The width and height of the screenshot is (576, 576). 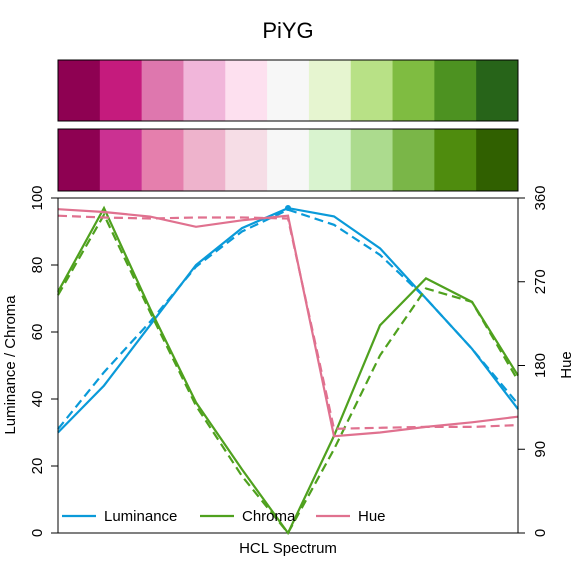 I want to click on luminance-peak-marker, so click(x=288, y=208).